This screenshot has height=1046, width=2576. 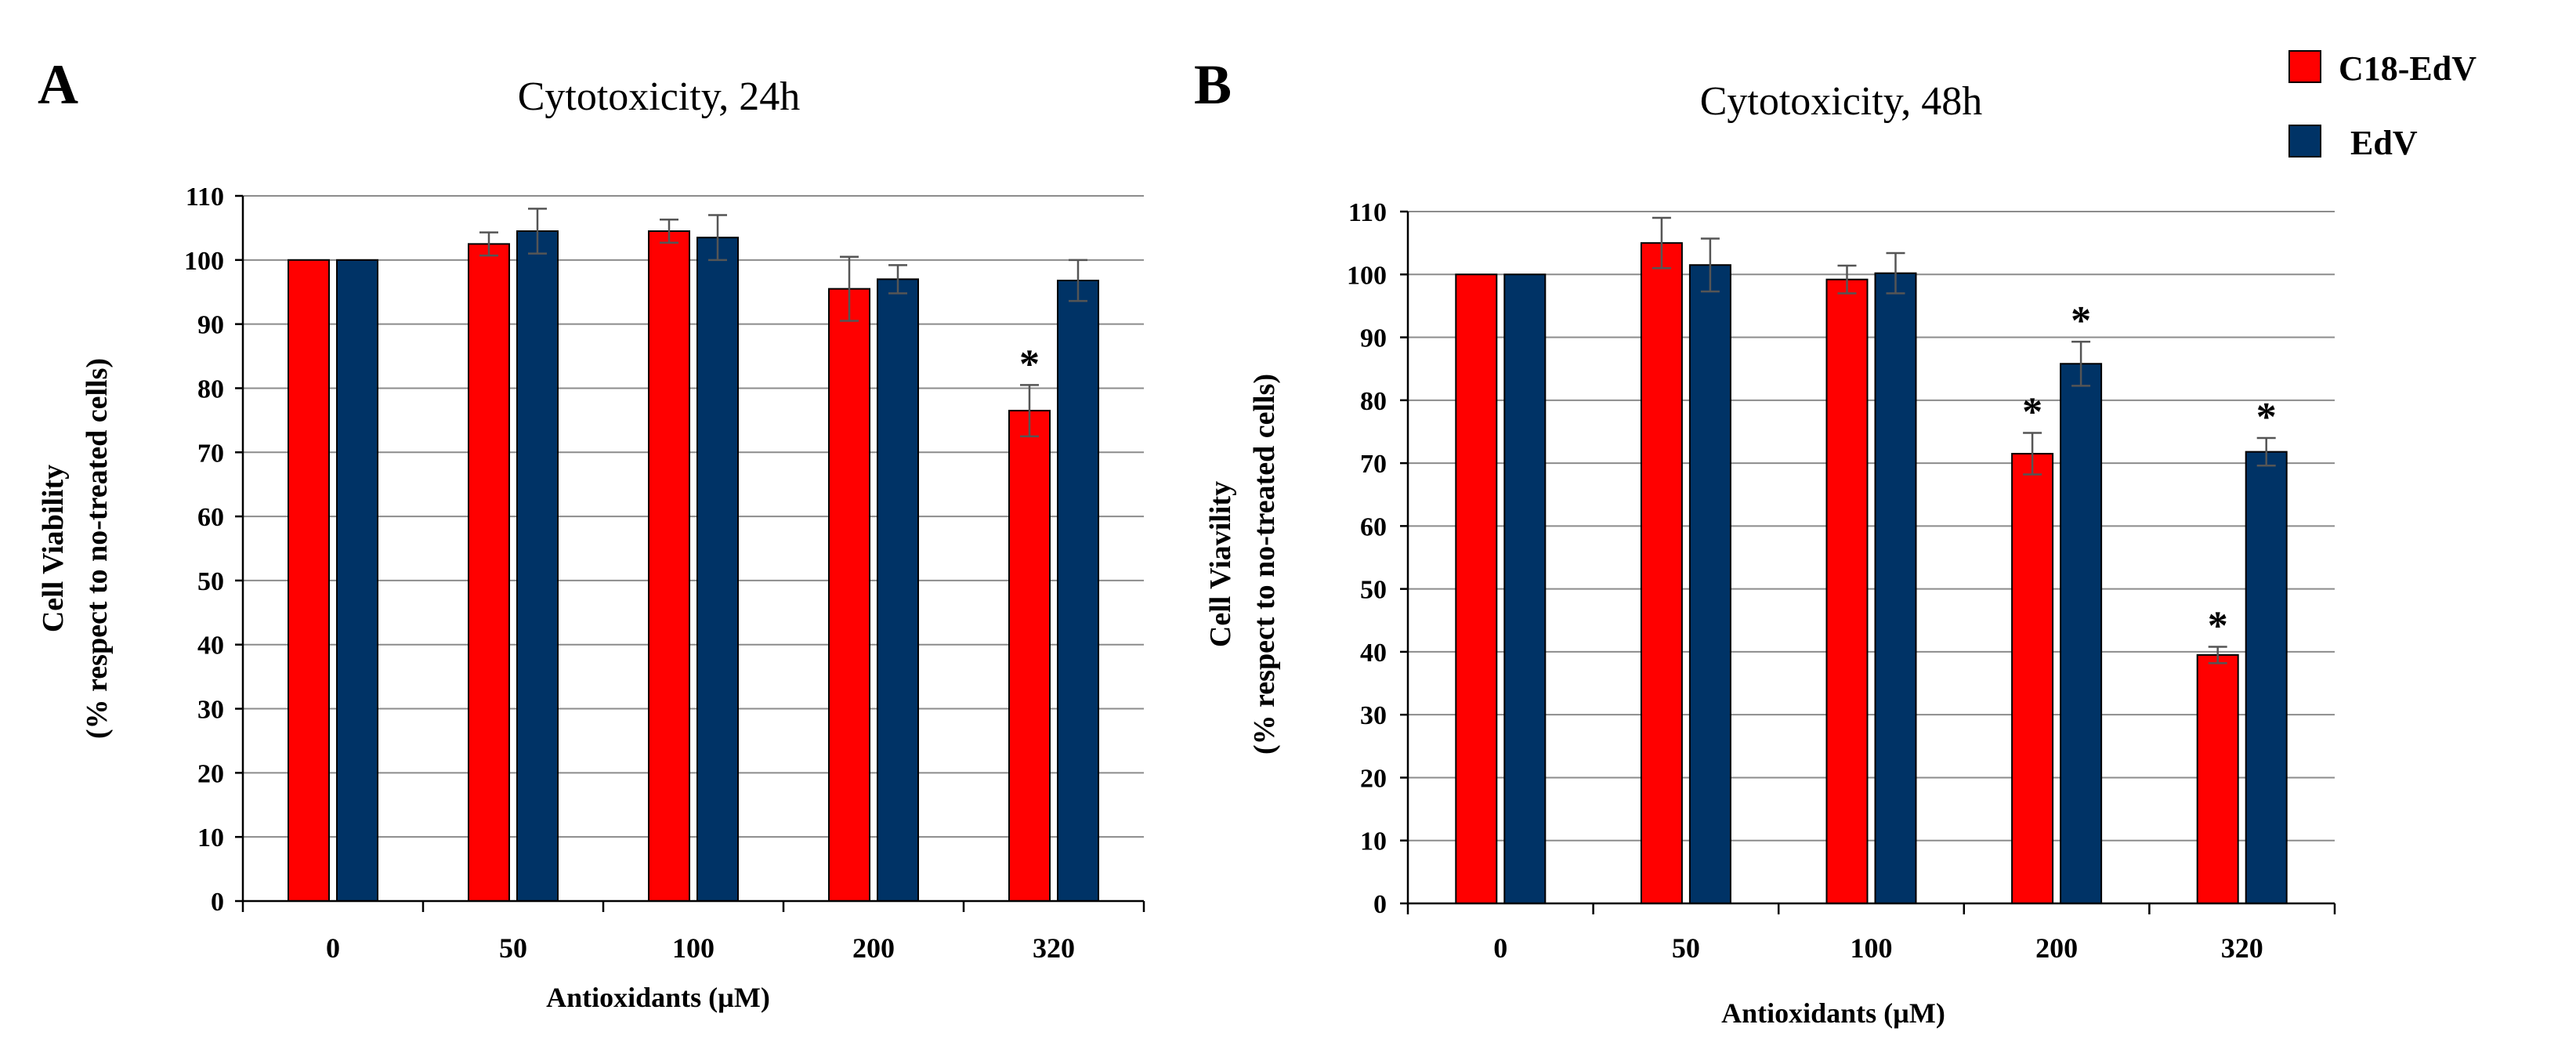 What do you see at coordinates (1374, 464) in the screenshot?
I see `panel-b-y-tick-label-70: 70` at bounding box center [1374, 464].